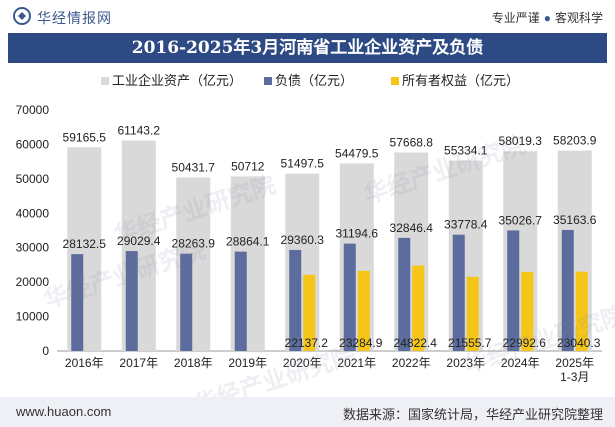 The height and width of the screenshot is (427, 615). Describe the element at coordinates (307, 412) in the screenshot. I see `footer-bar: www.huaon.com 数据来源：国家统计局，华经产业研究院整理` at that location.